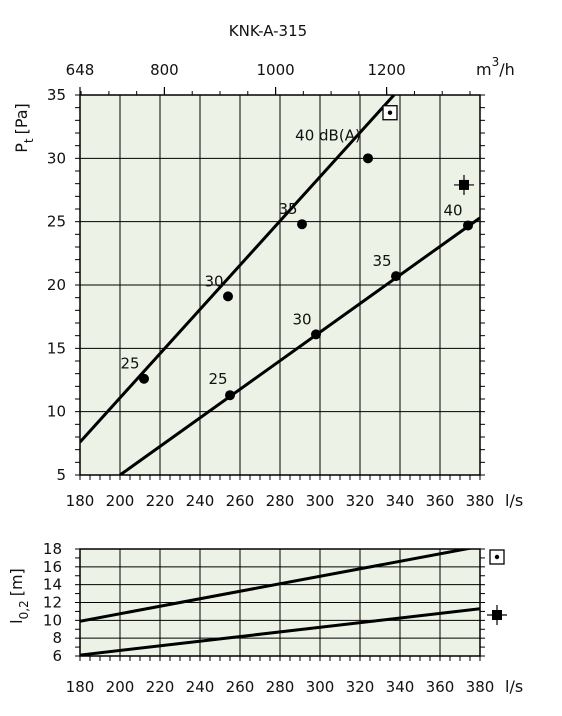 The height and width of the screenshot is (716, 562). What do you see at coordinates (56, 285) in the screenshot?
I see `y-tick-label: 20` at bounding box center [56, 285].